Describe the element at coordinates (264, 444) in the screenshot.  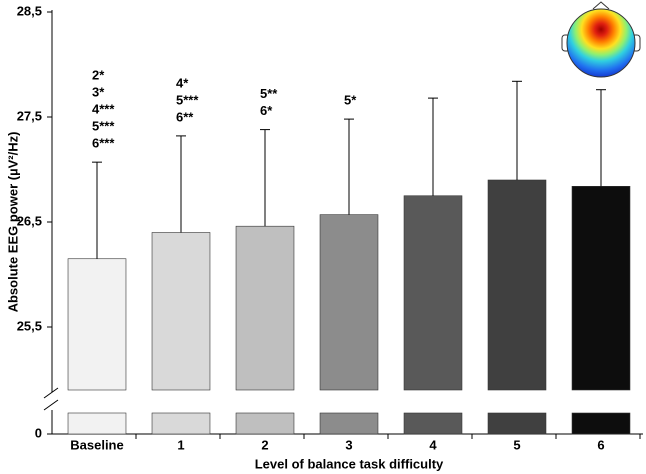
I see `x-tick-label: 2` at that location.